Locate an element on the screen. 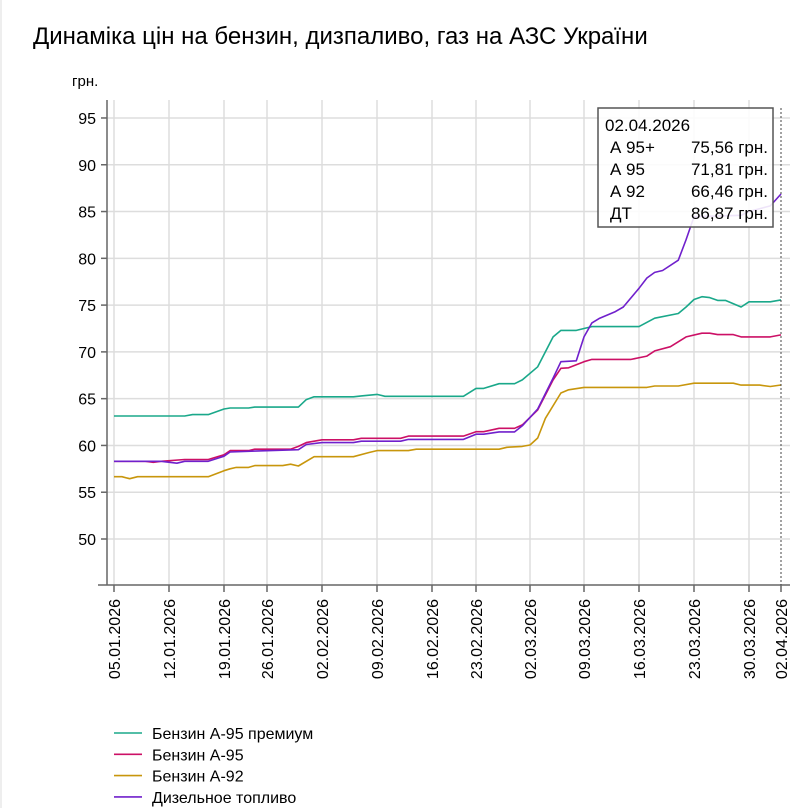 The image size is (797, 808). y-tick-label: 85 is located at coordinates (87, 213).